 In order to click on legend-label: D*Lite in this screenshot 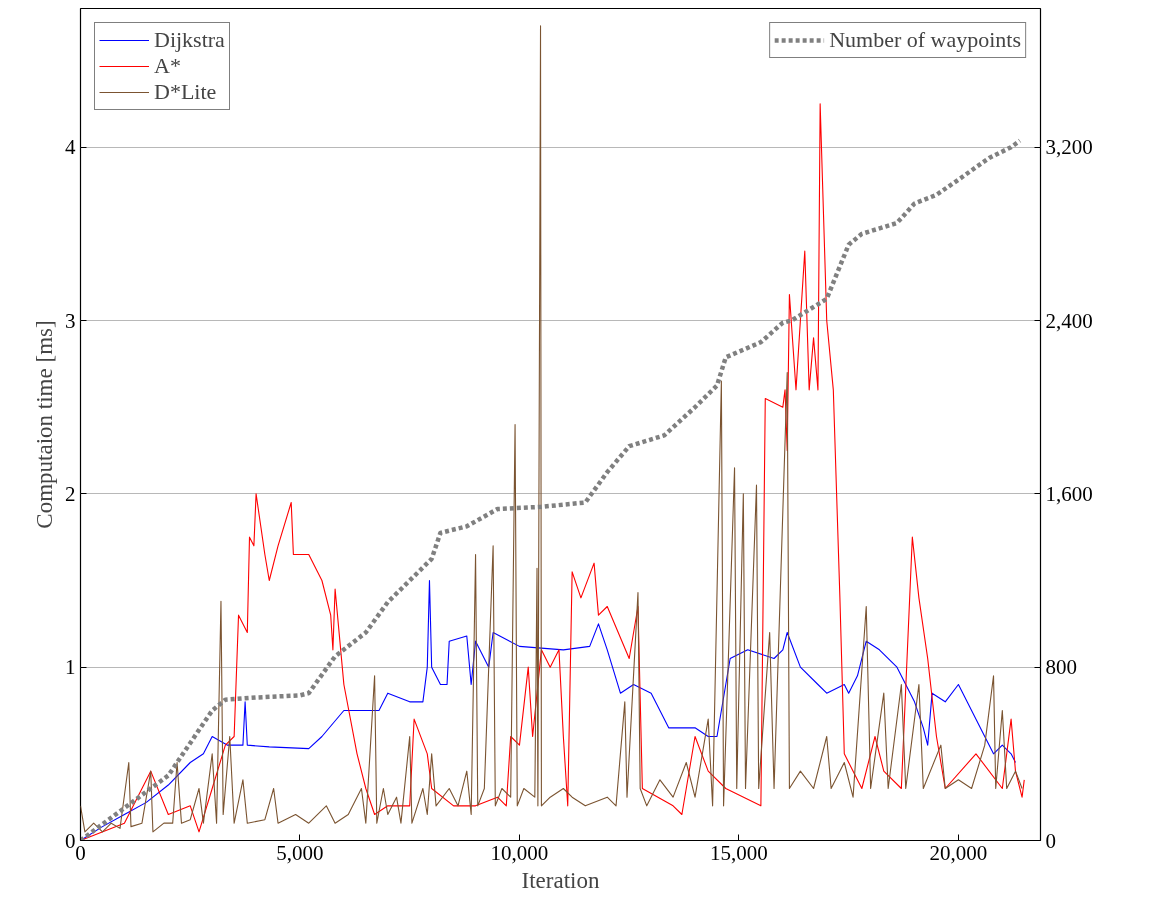, I will do `click(185, 92)`.